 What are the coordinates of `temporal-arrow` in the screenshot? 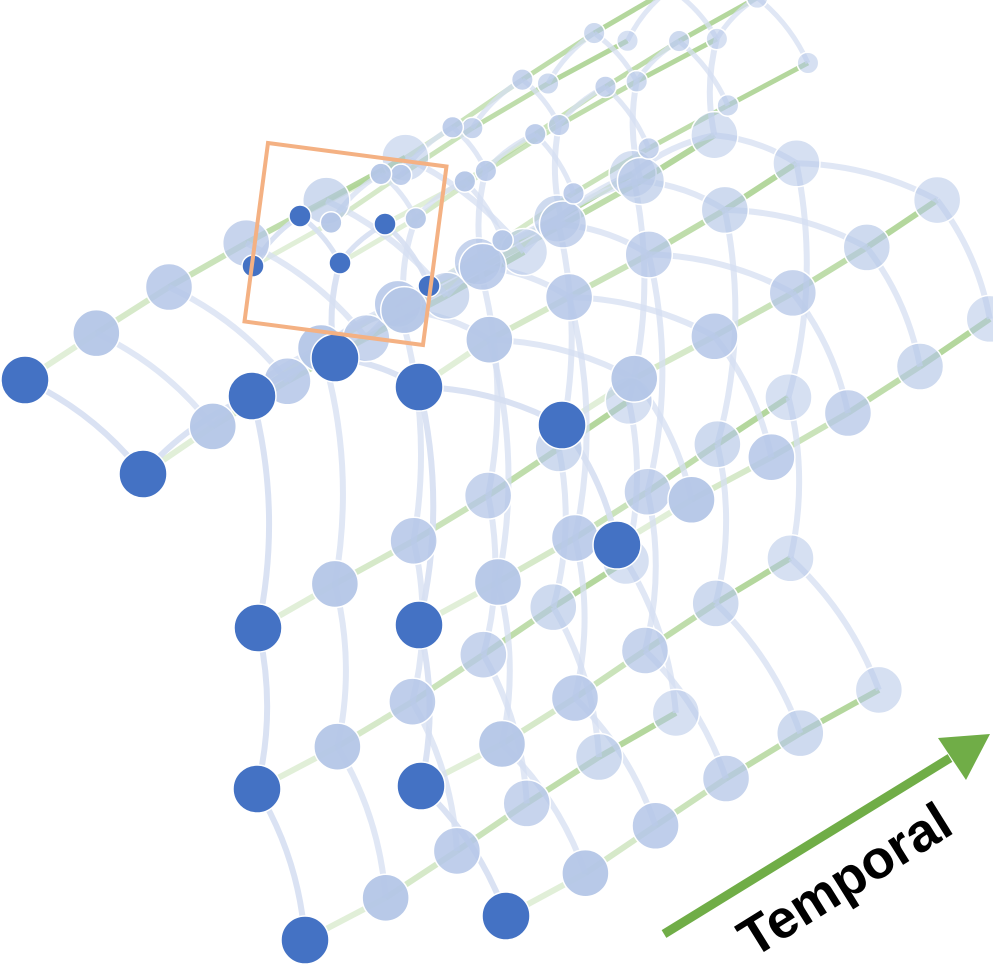 It's located at (825, 836).